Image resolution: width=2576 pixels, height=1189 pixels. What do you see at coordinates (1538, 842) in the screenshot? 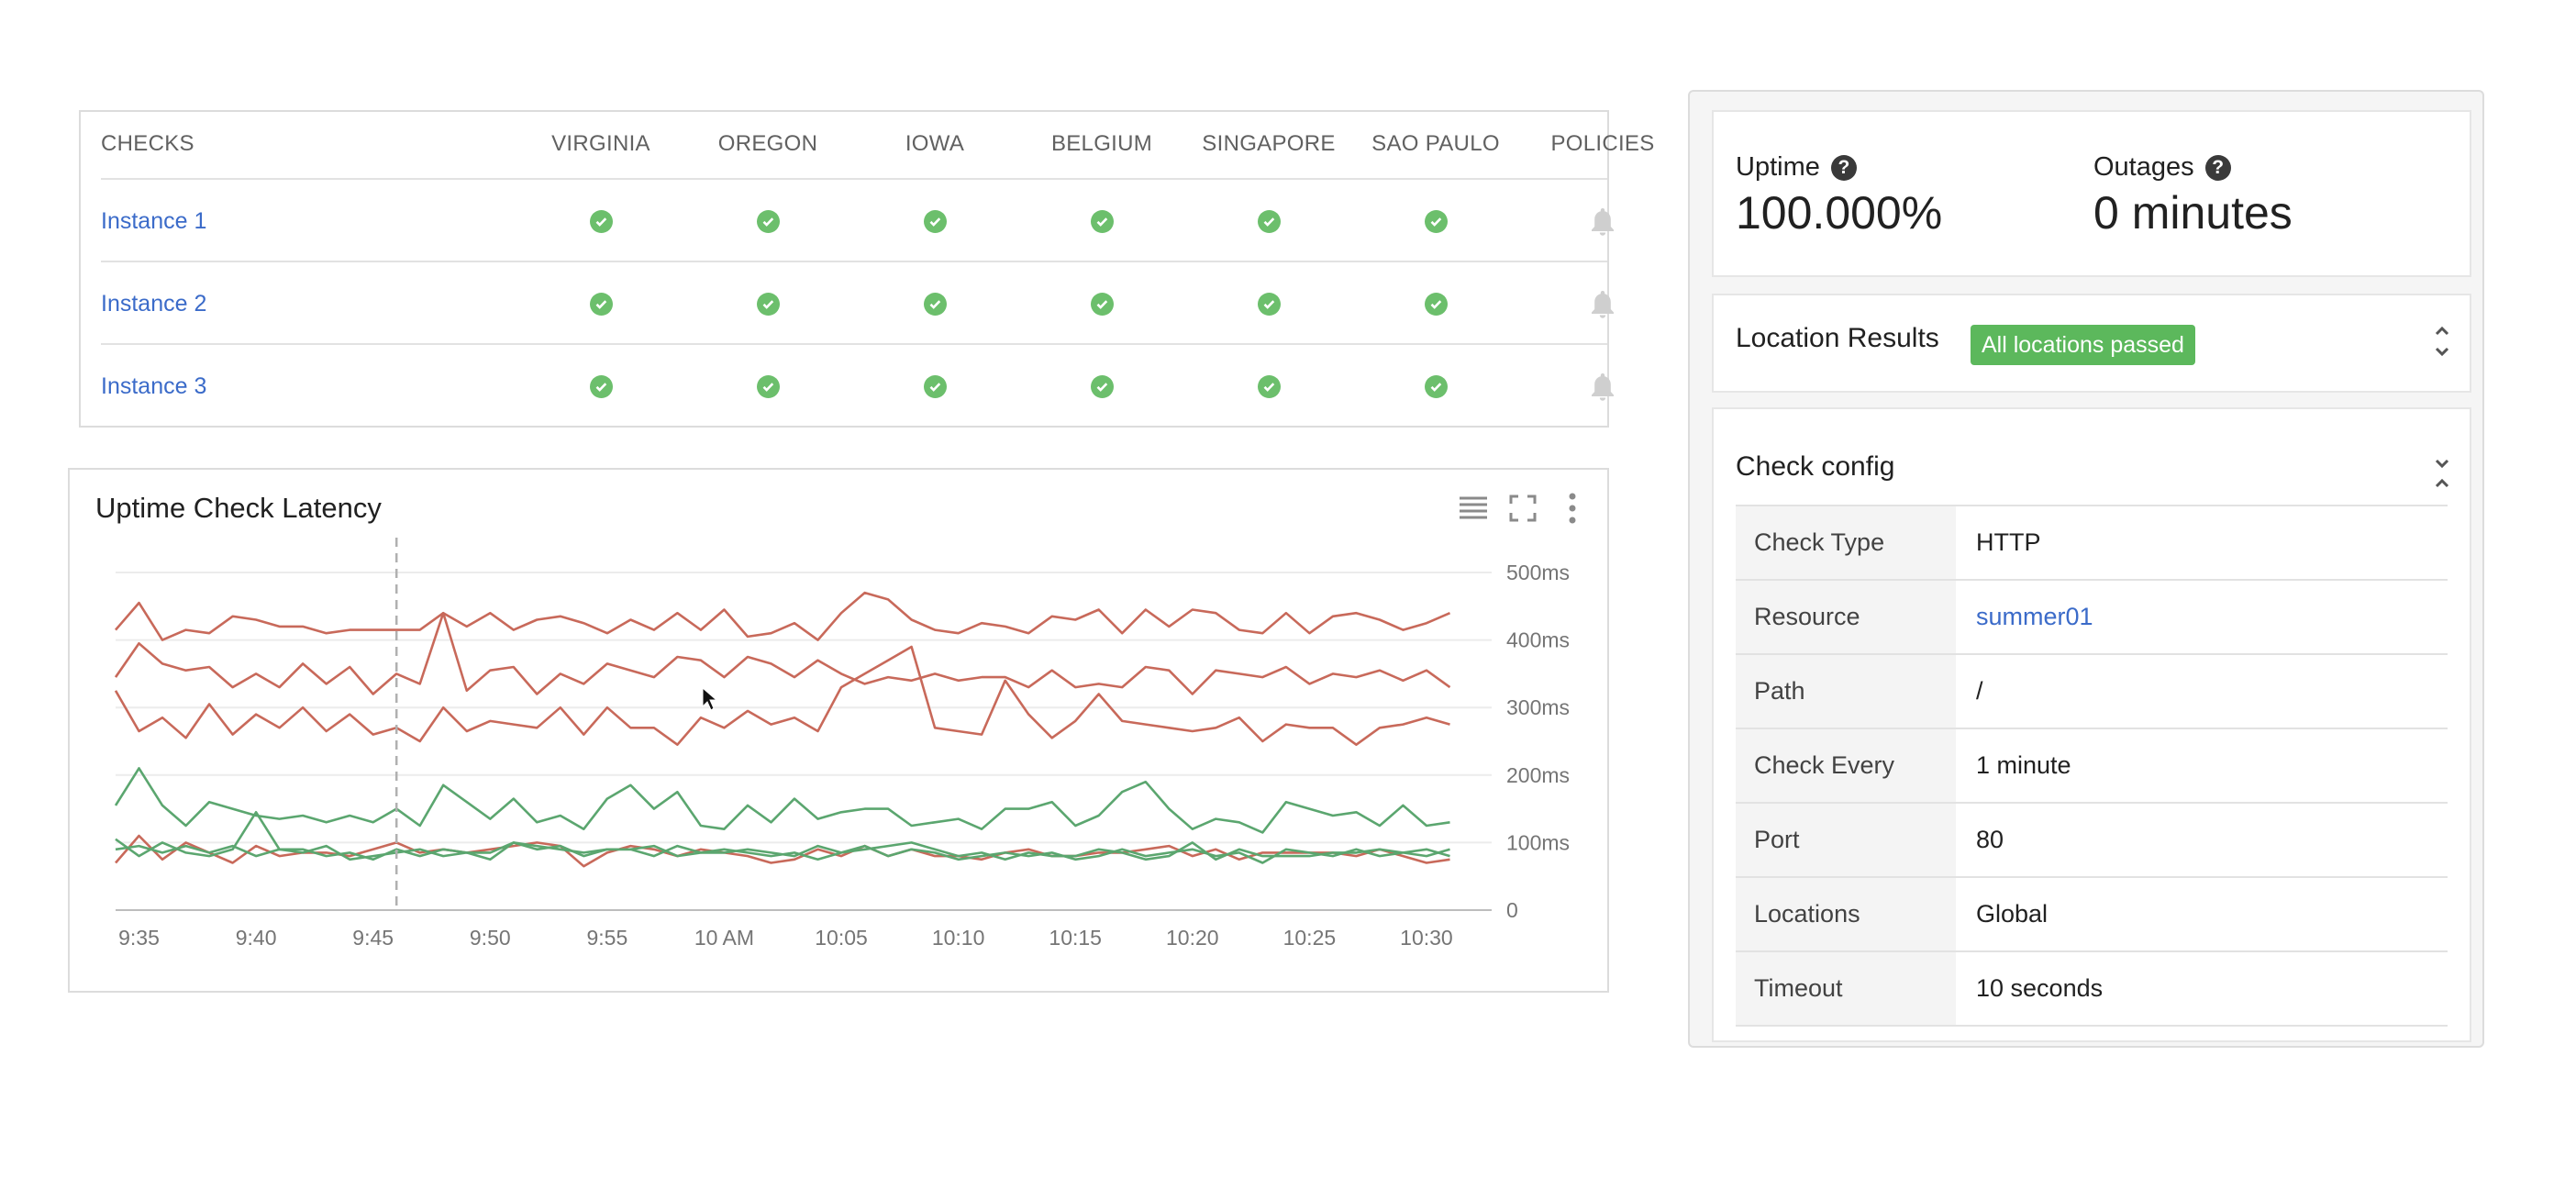
I see `y-tick-label: 100ms` at bounding box center [1538, 842].